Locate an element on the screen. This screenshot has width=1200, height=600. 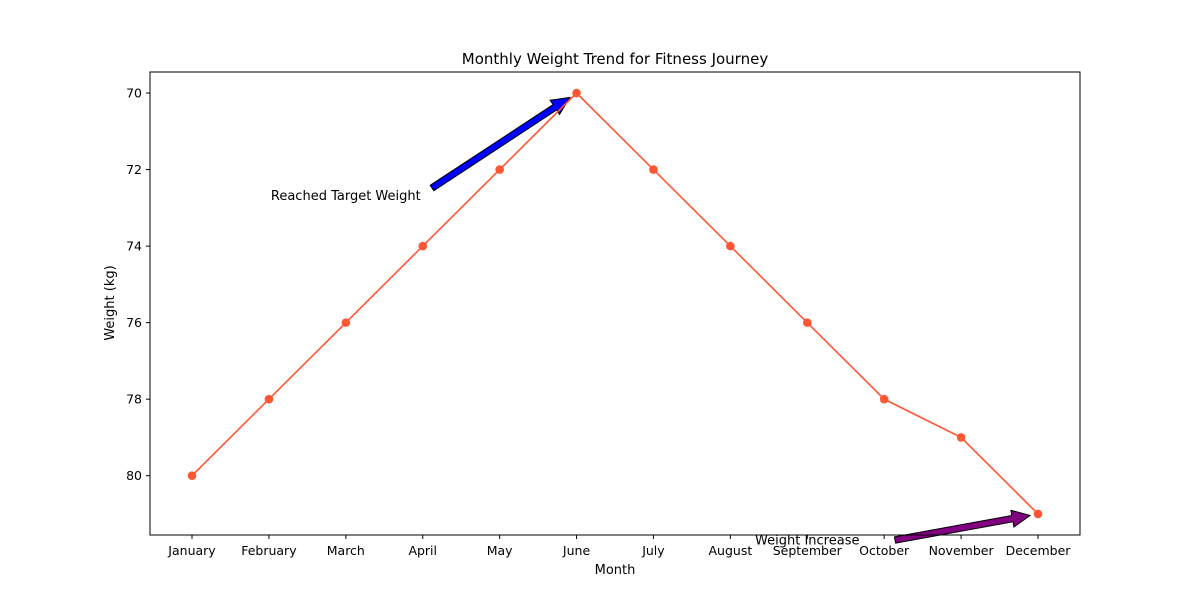
x-tick-label: January is located at coordinates (191, 550).